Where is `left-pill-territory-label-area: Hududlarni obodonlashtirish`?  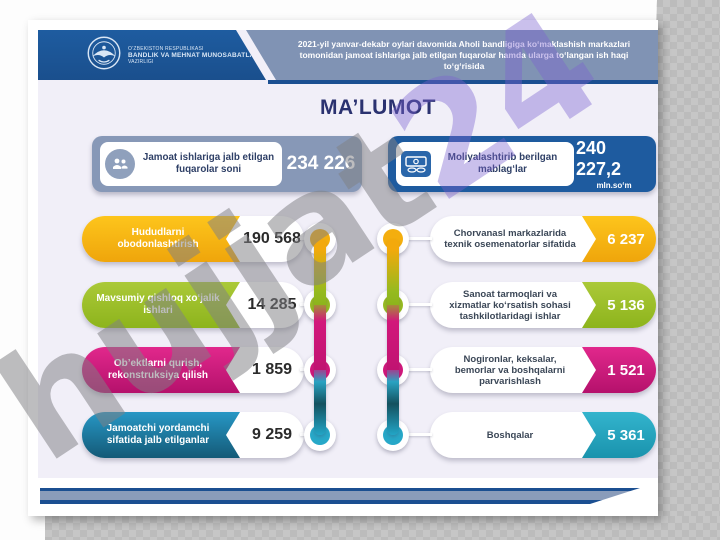 left-pill-territory-label-area: Hududlarni obodonlashtirish is located at coordinates (161, 239).